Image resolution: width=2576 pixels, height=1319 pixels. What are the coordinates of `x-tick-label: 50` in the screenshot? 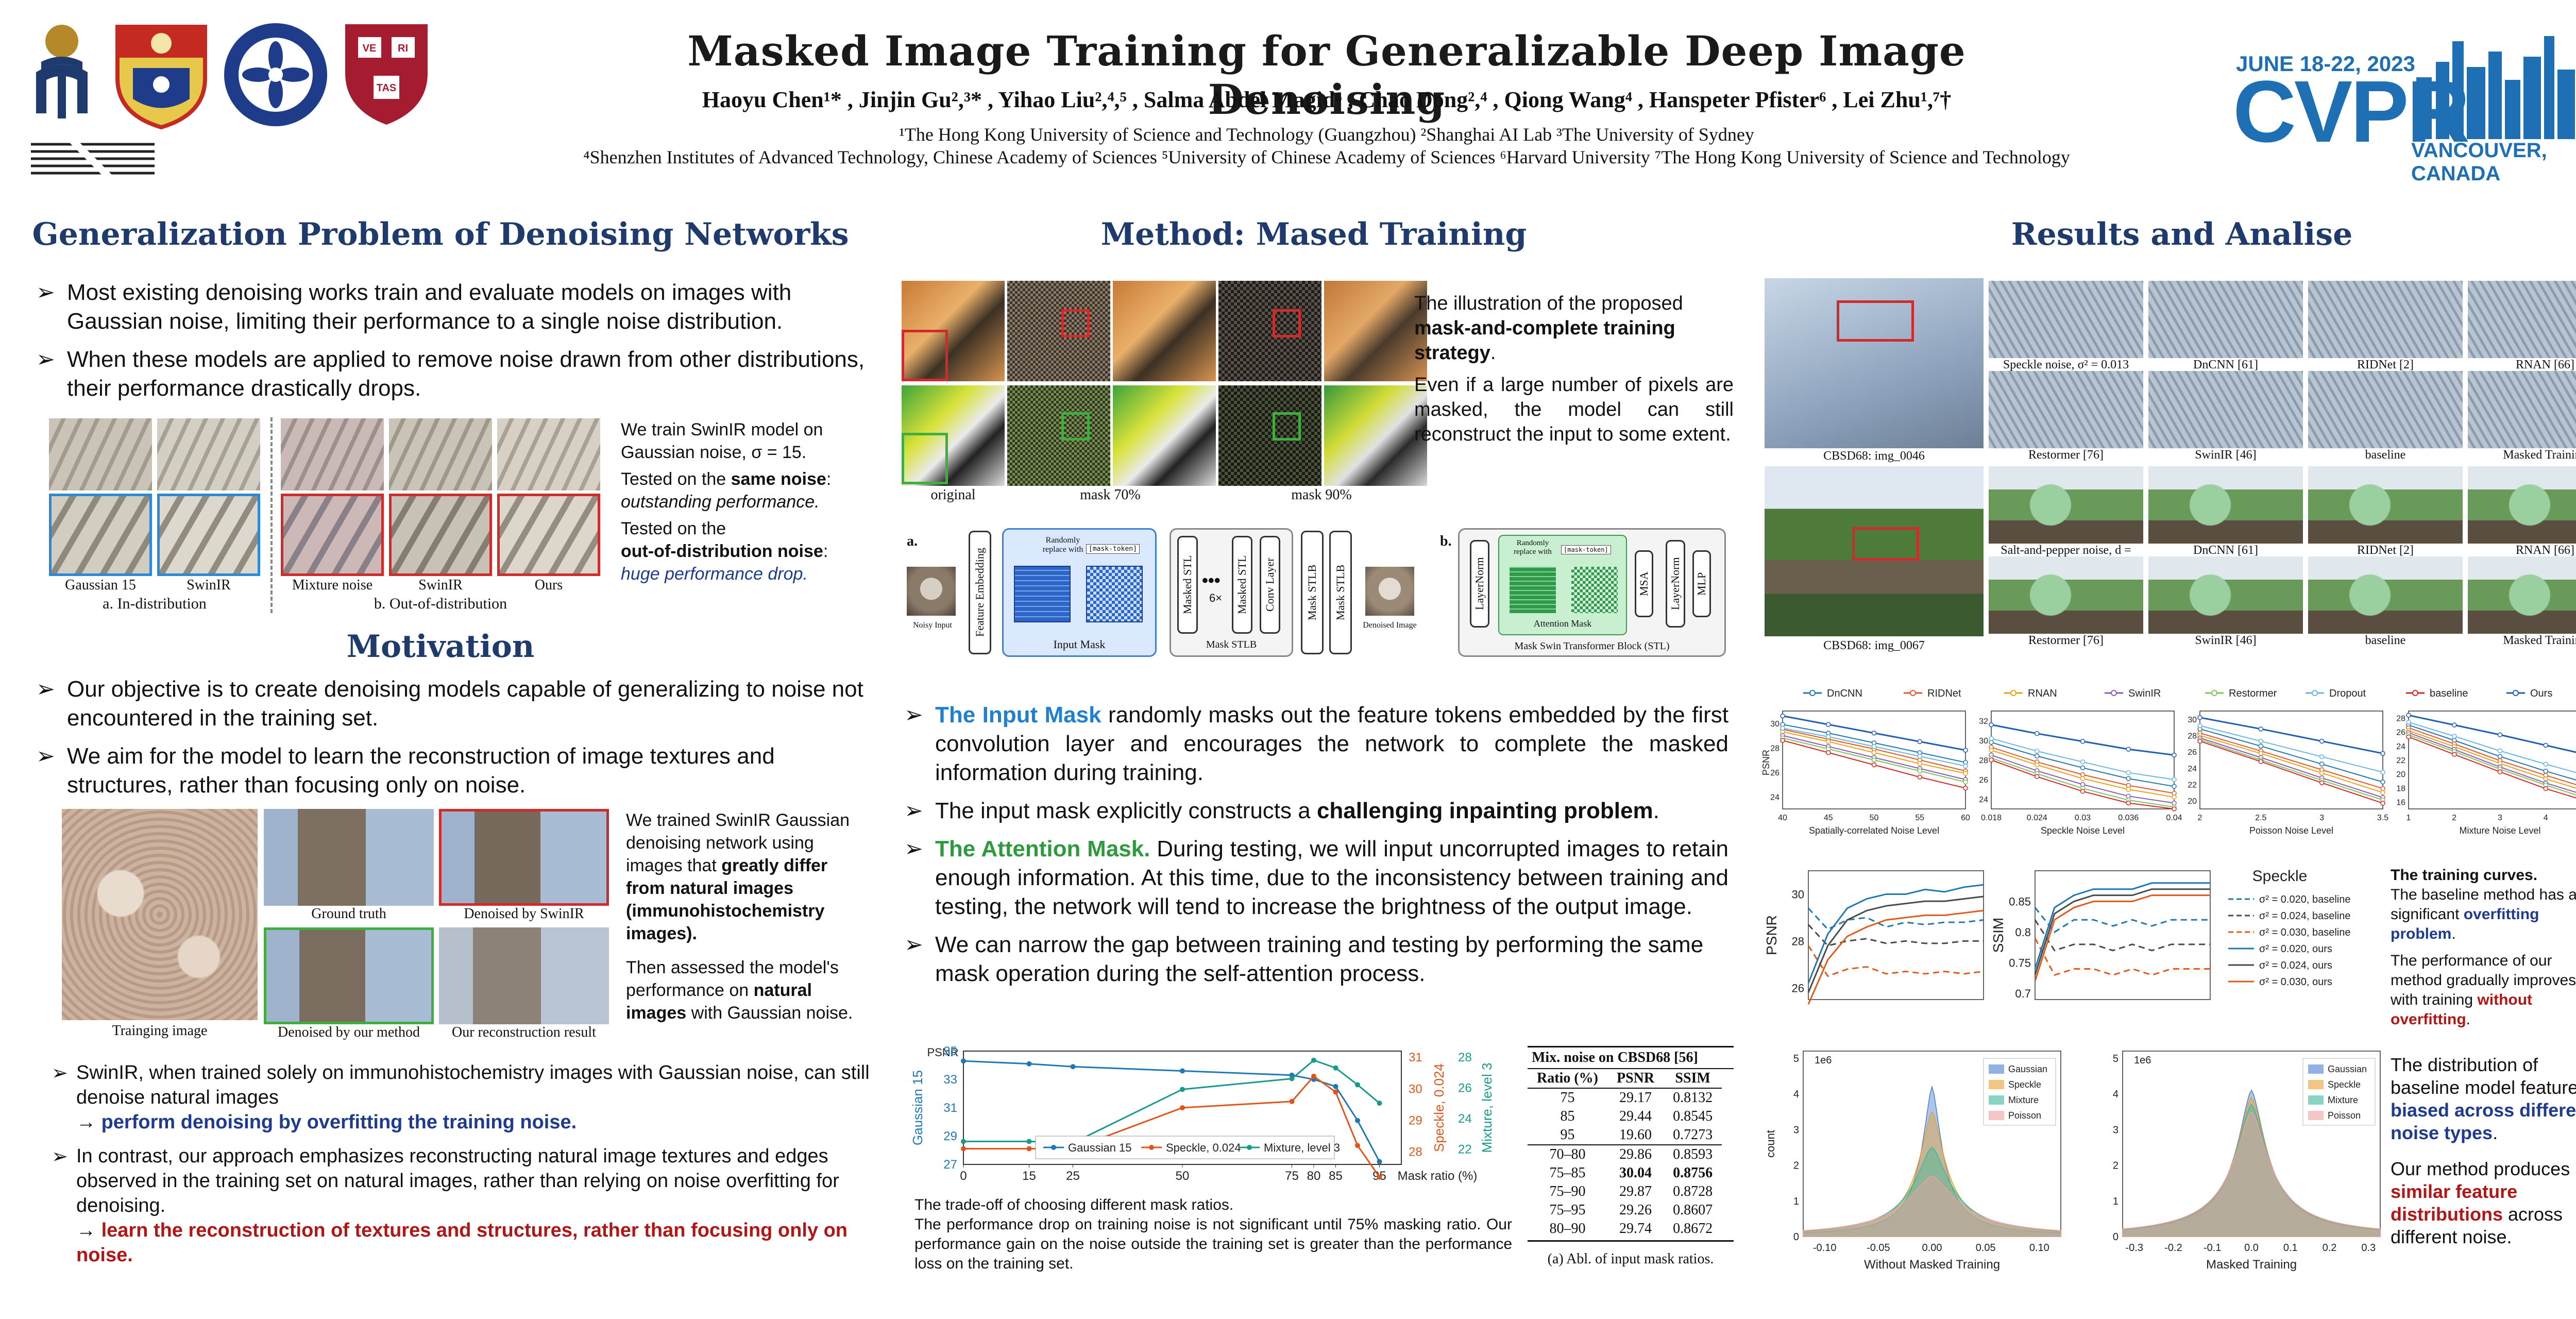 It's located at (1874, 818).